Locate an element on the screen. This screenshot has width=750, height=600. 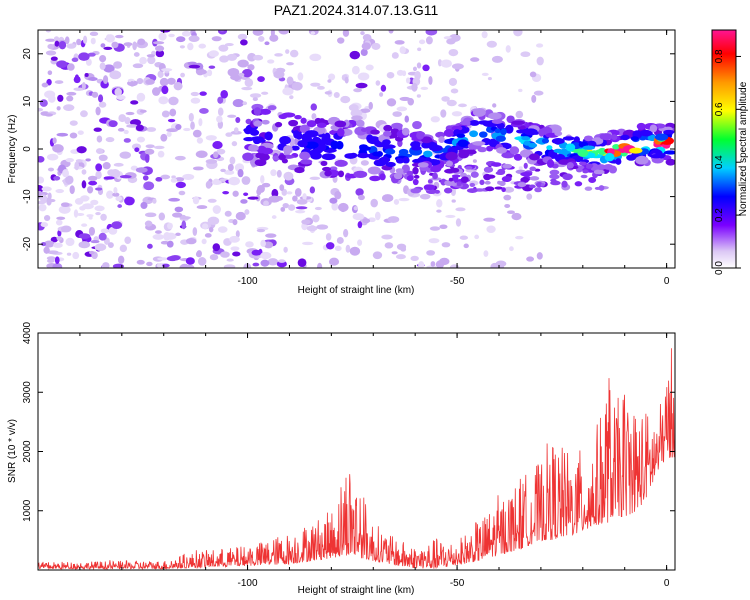
spectrogram-y-label: Frequency (Hz) is located at coordinates (12, 149).